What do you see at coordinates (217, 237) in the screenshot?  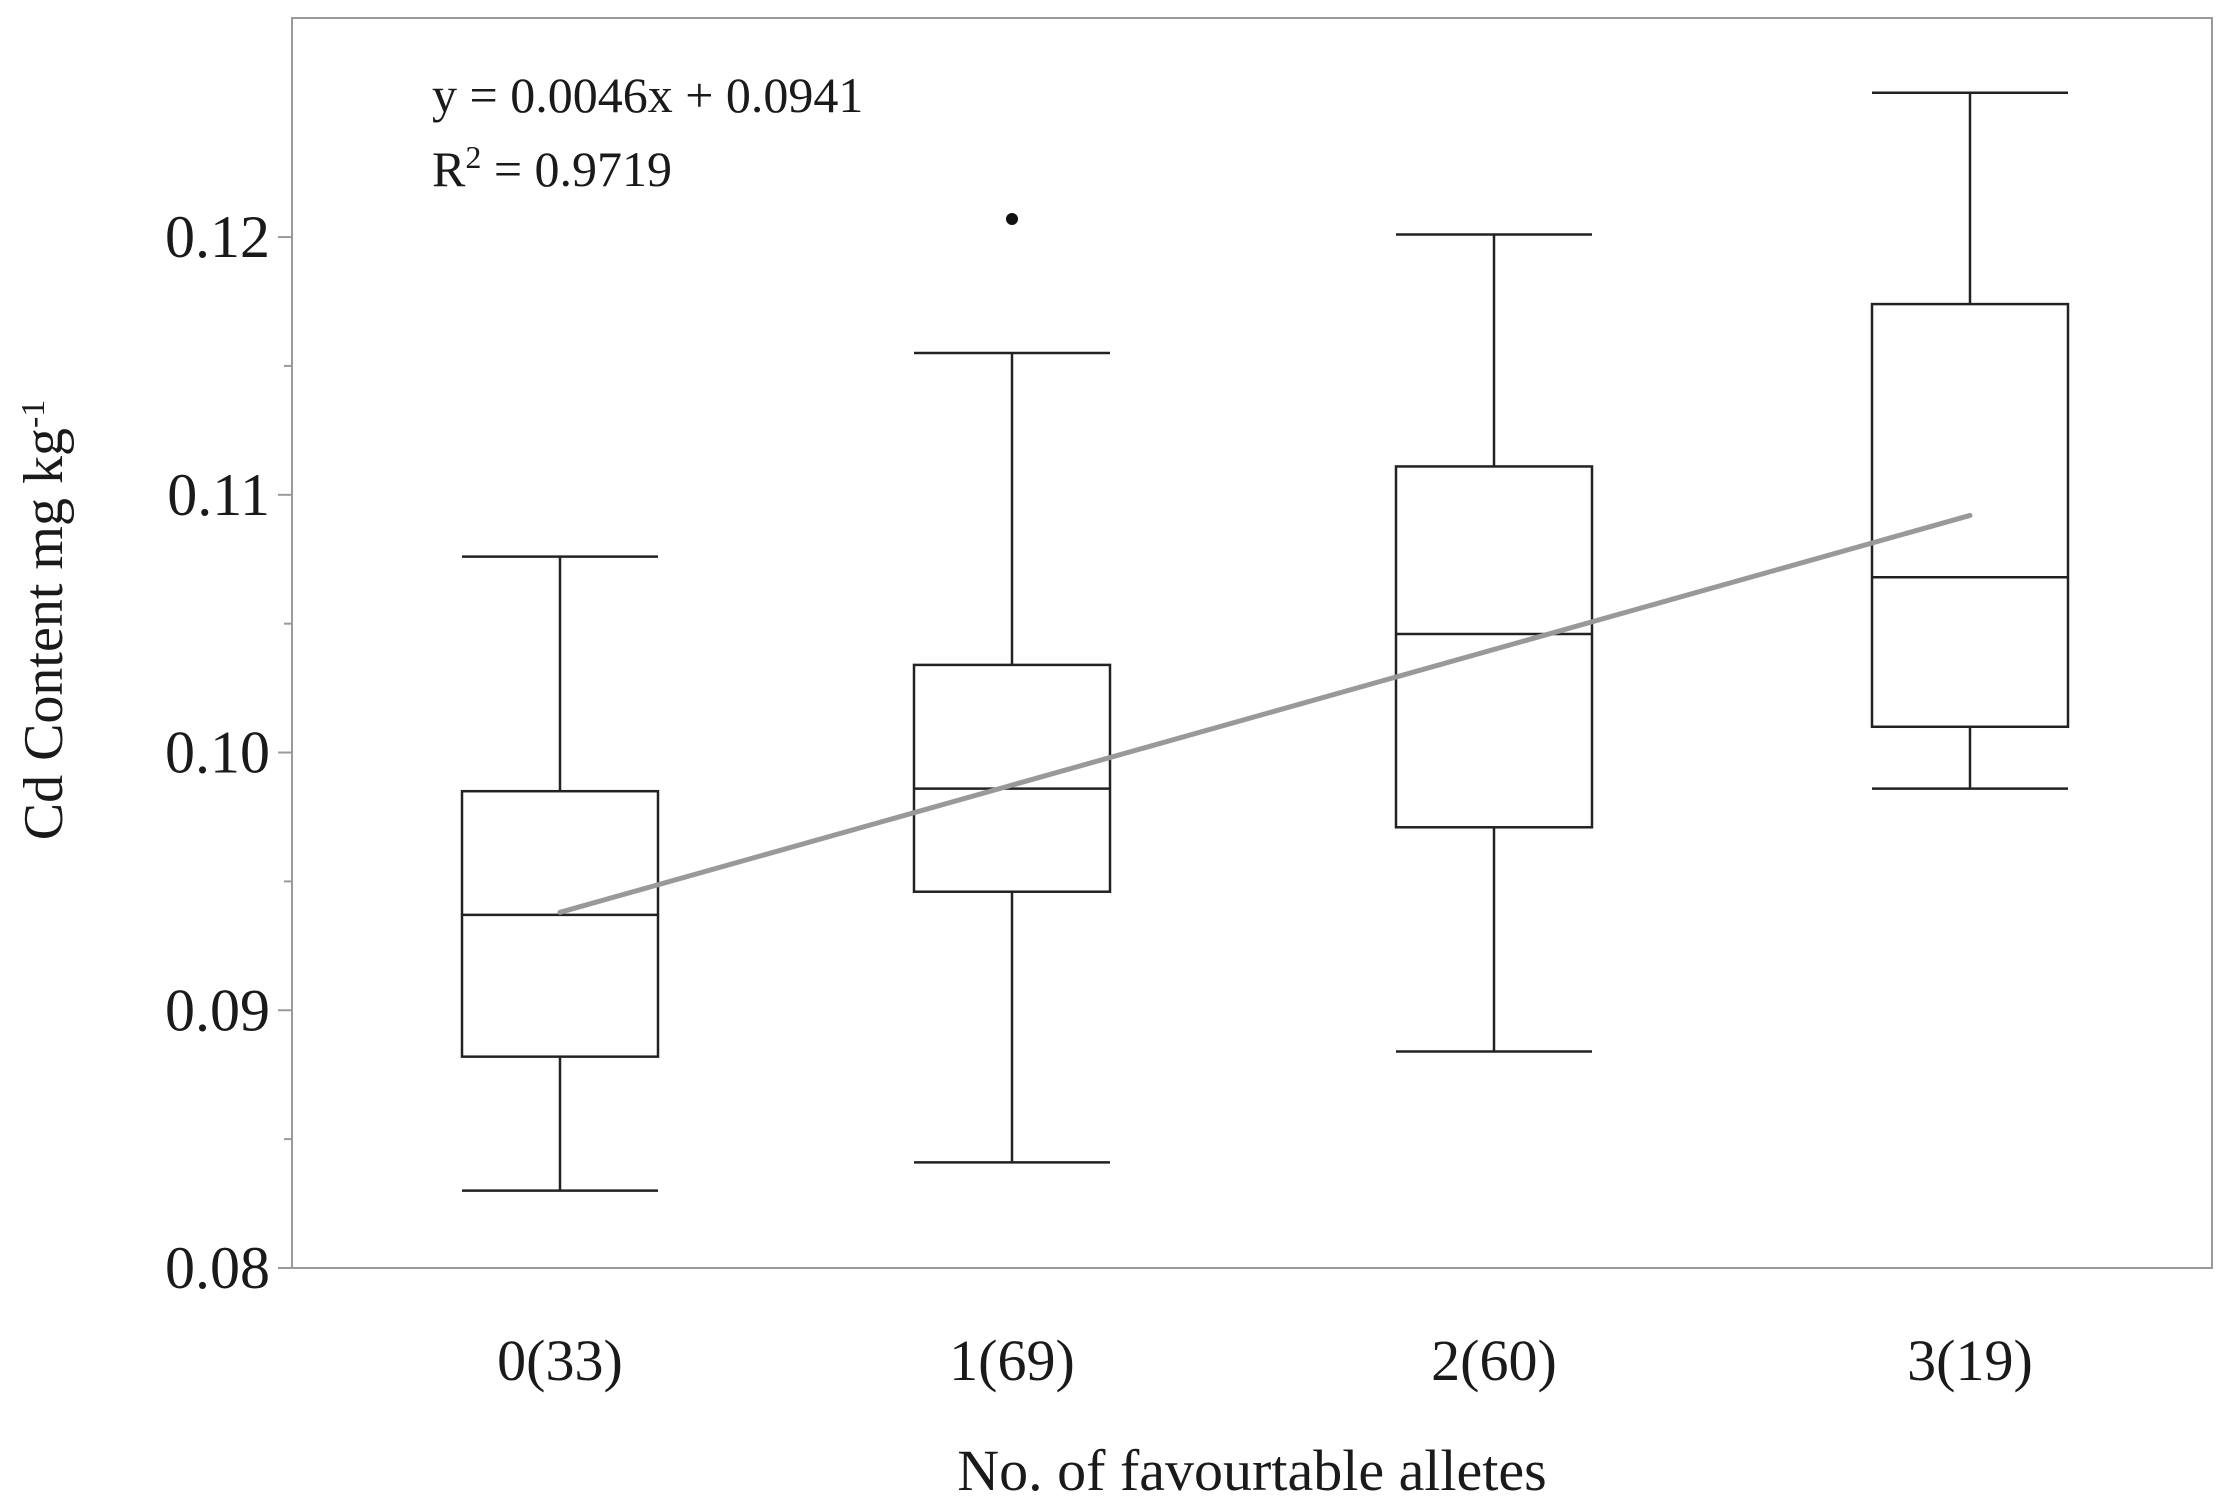 I see `y-tick-label: 0.12` at bounding box center [217, 237].